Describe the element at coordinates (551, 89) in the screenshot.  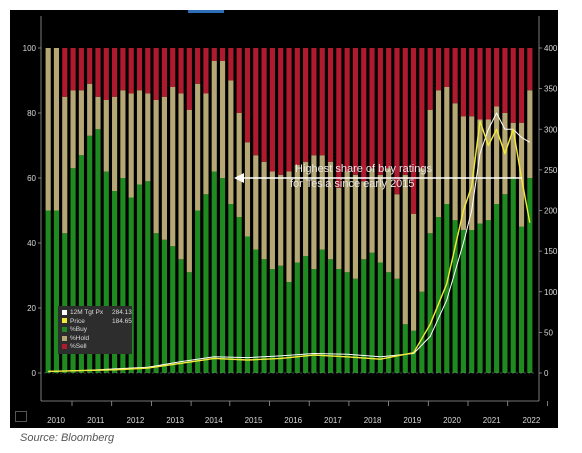
I see `y-right-tick-label: 350` at that location.